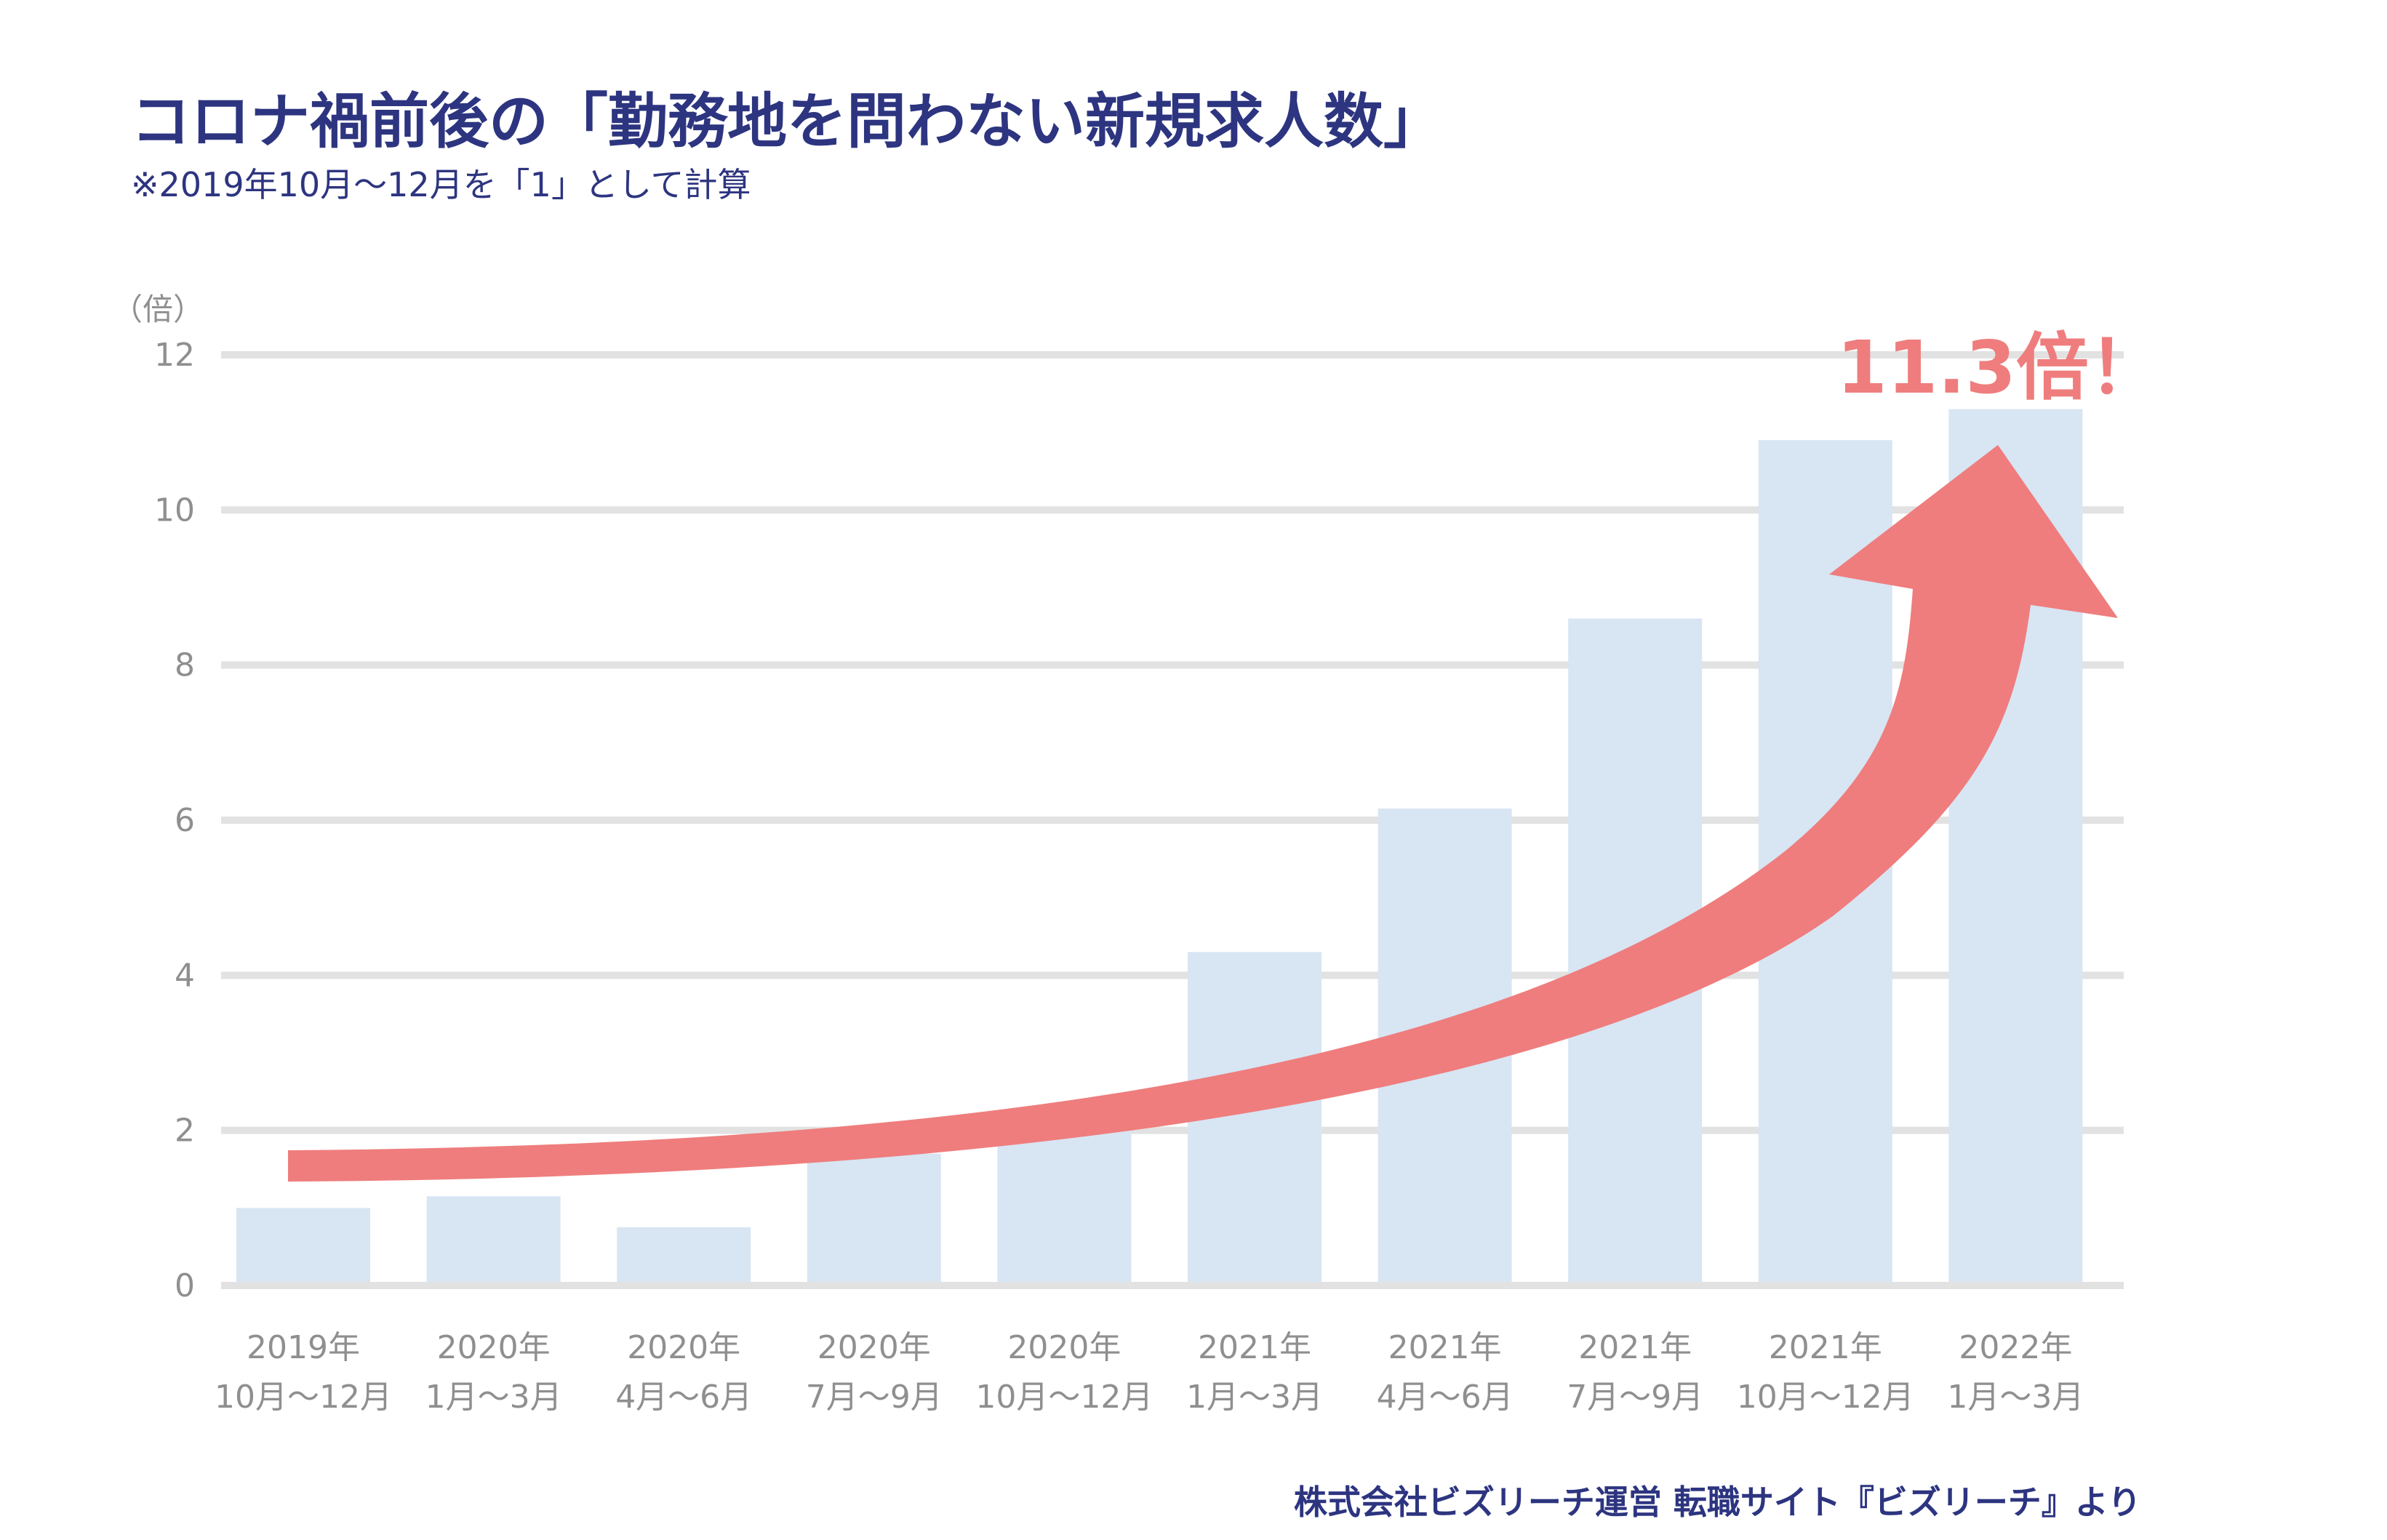 The image size is (2387, 1540). Describe the element at coordinates (174, 355) in the screenshot. I see `y-tick-label: 12` at that location.